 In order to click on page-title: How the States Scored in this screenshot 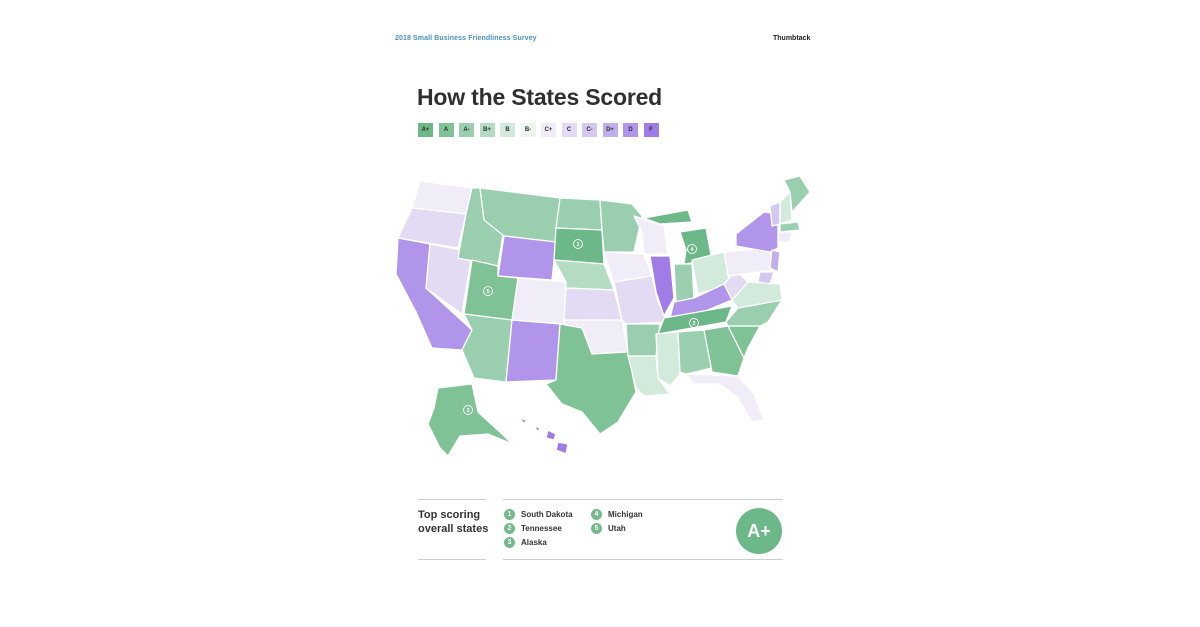, I will do `click(540, 97)`.